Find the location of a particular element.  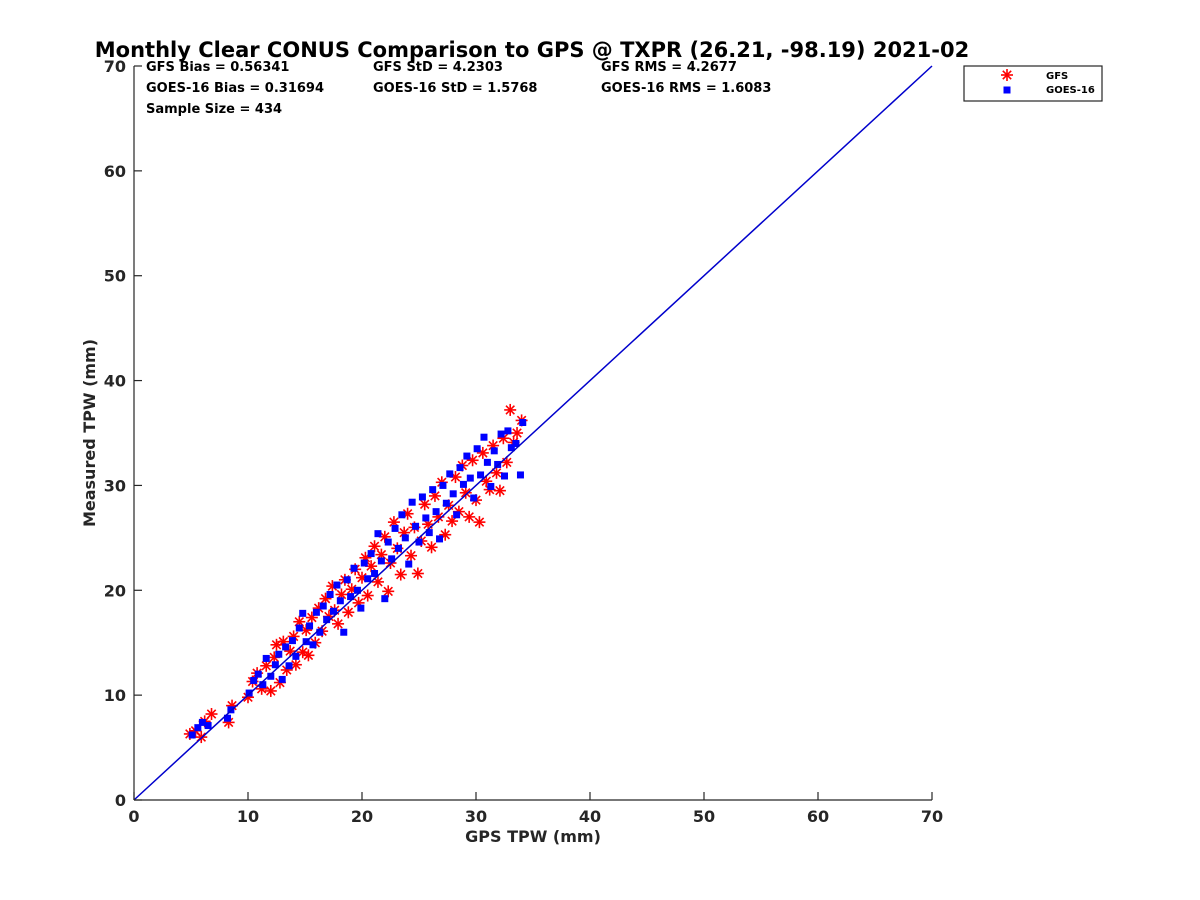

goes-std-text: GOES-16 StD = 1.5768 is located at coordinates (455, 88).